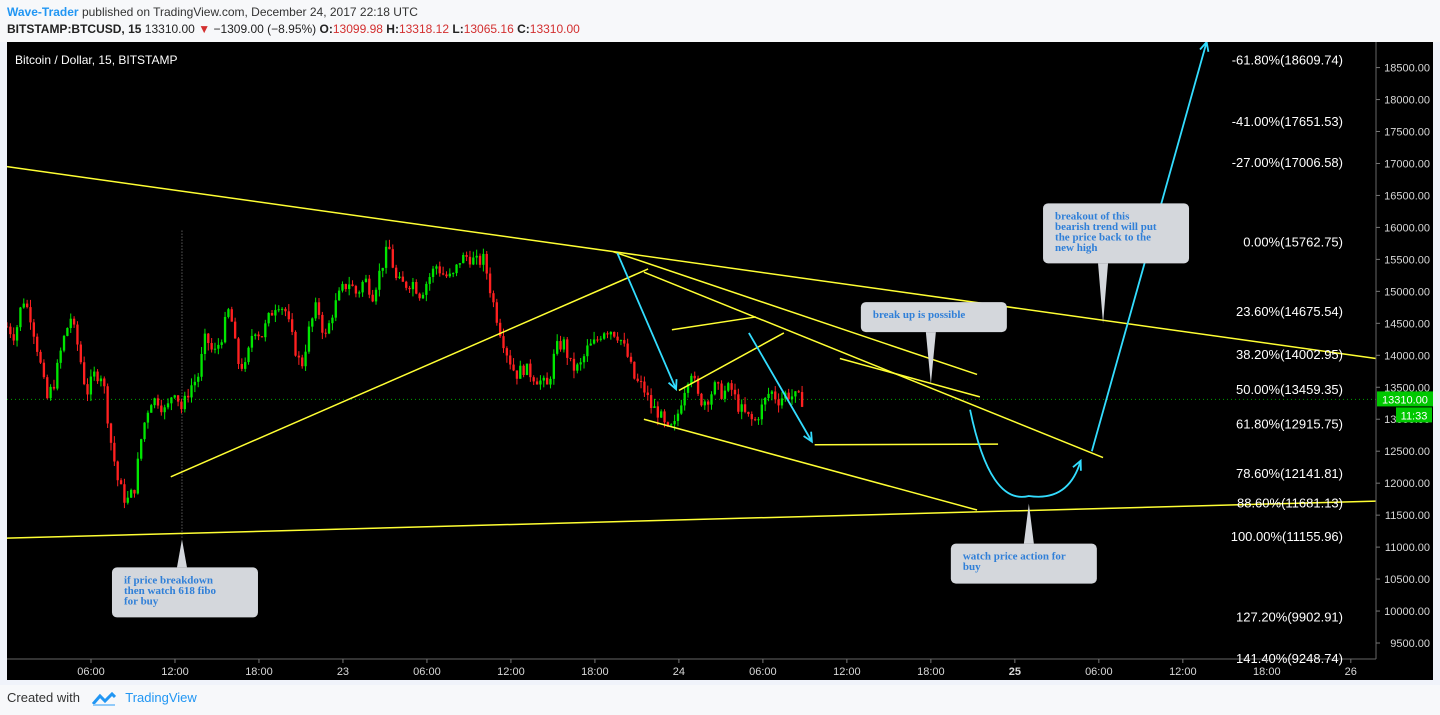  Describe the element at coordinates (595, 672) in the screenshot. I see `x-tick-label: 18:00` at that location.